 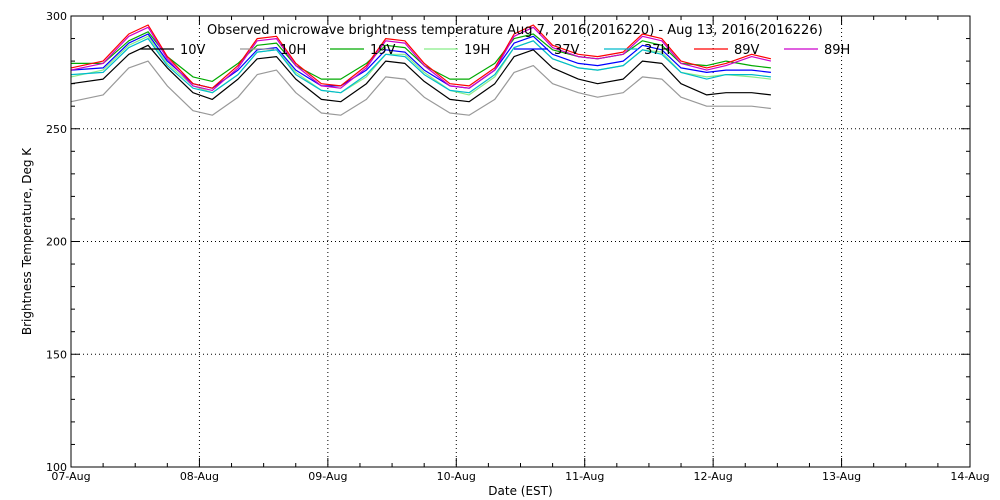 I want to click on series-line-89h, so click(x=421, y=59).